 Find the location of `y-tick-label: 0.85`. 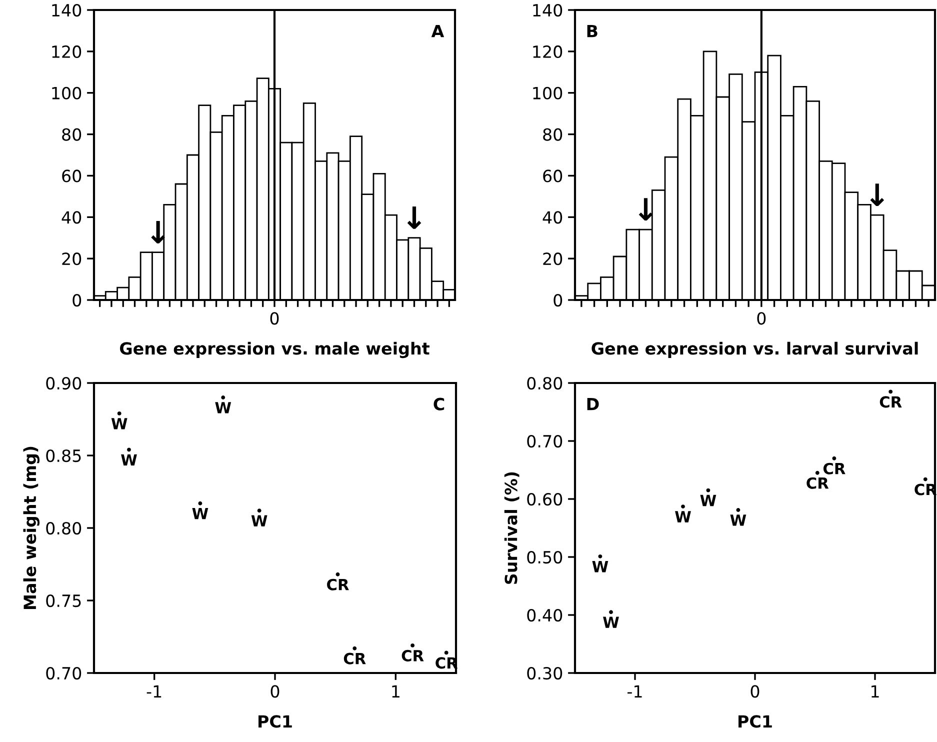

y-tick-label: 0.85 is located at coordinates (63, 455).